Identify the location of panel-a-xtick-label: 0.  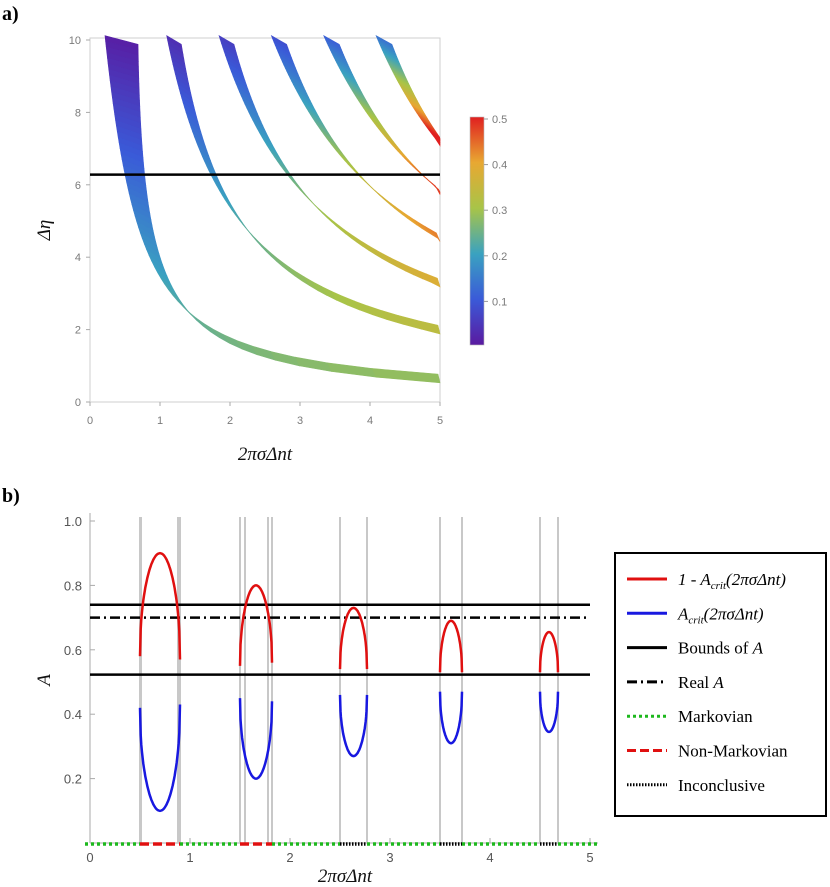
(90, 421).